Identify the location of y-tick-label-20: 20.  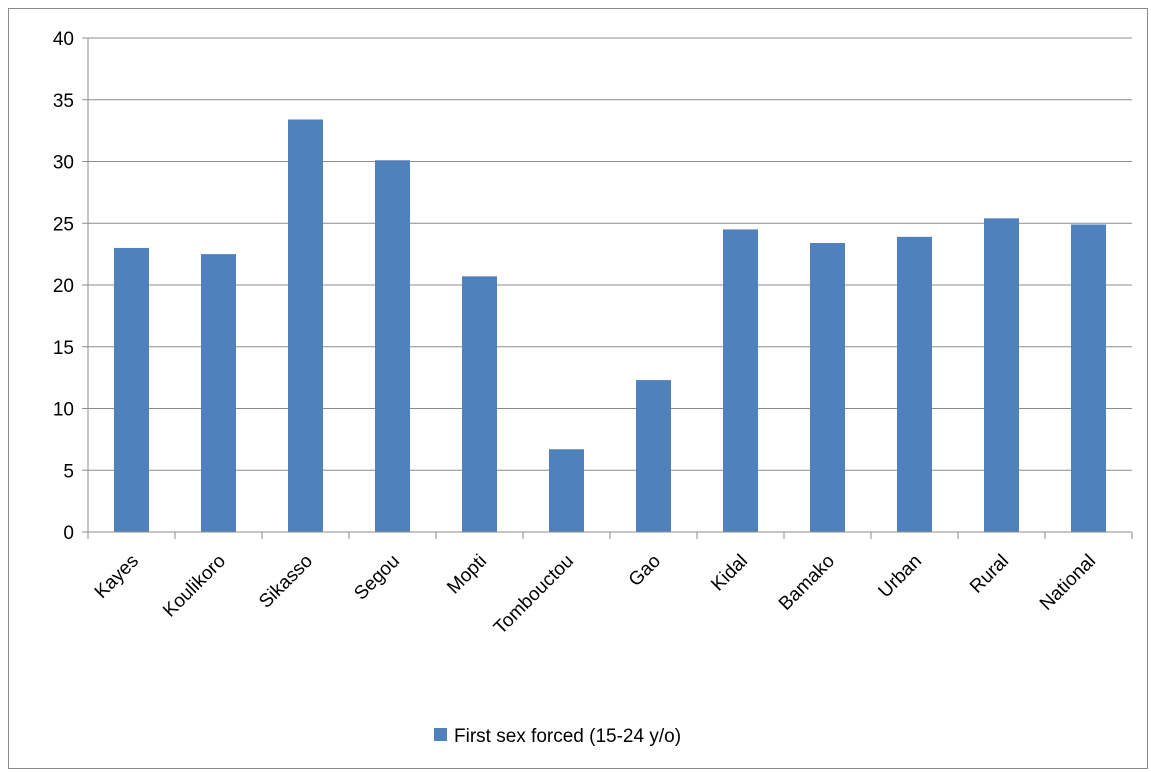
(63, 286).